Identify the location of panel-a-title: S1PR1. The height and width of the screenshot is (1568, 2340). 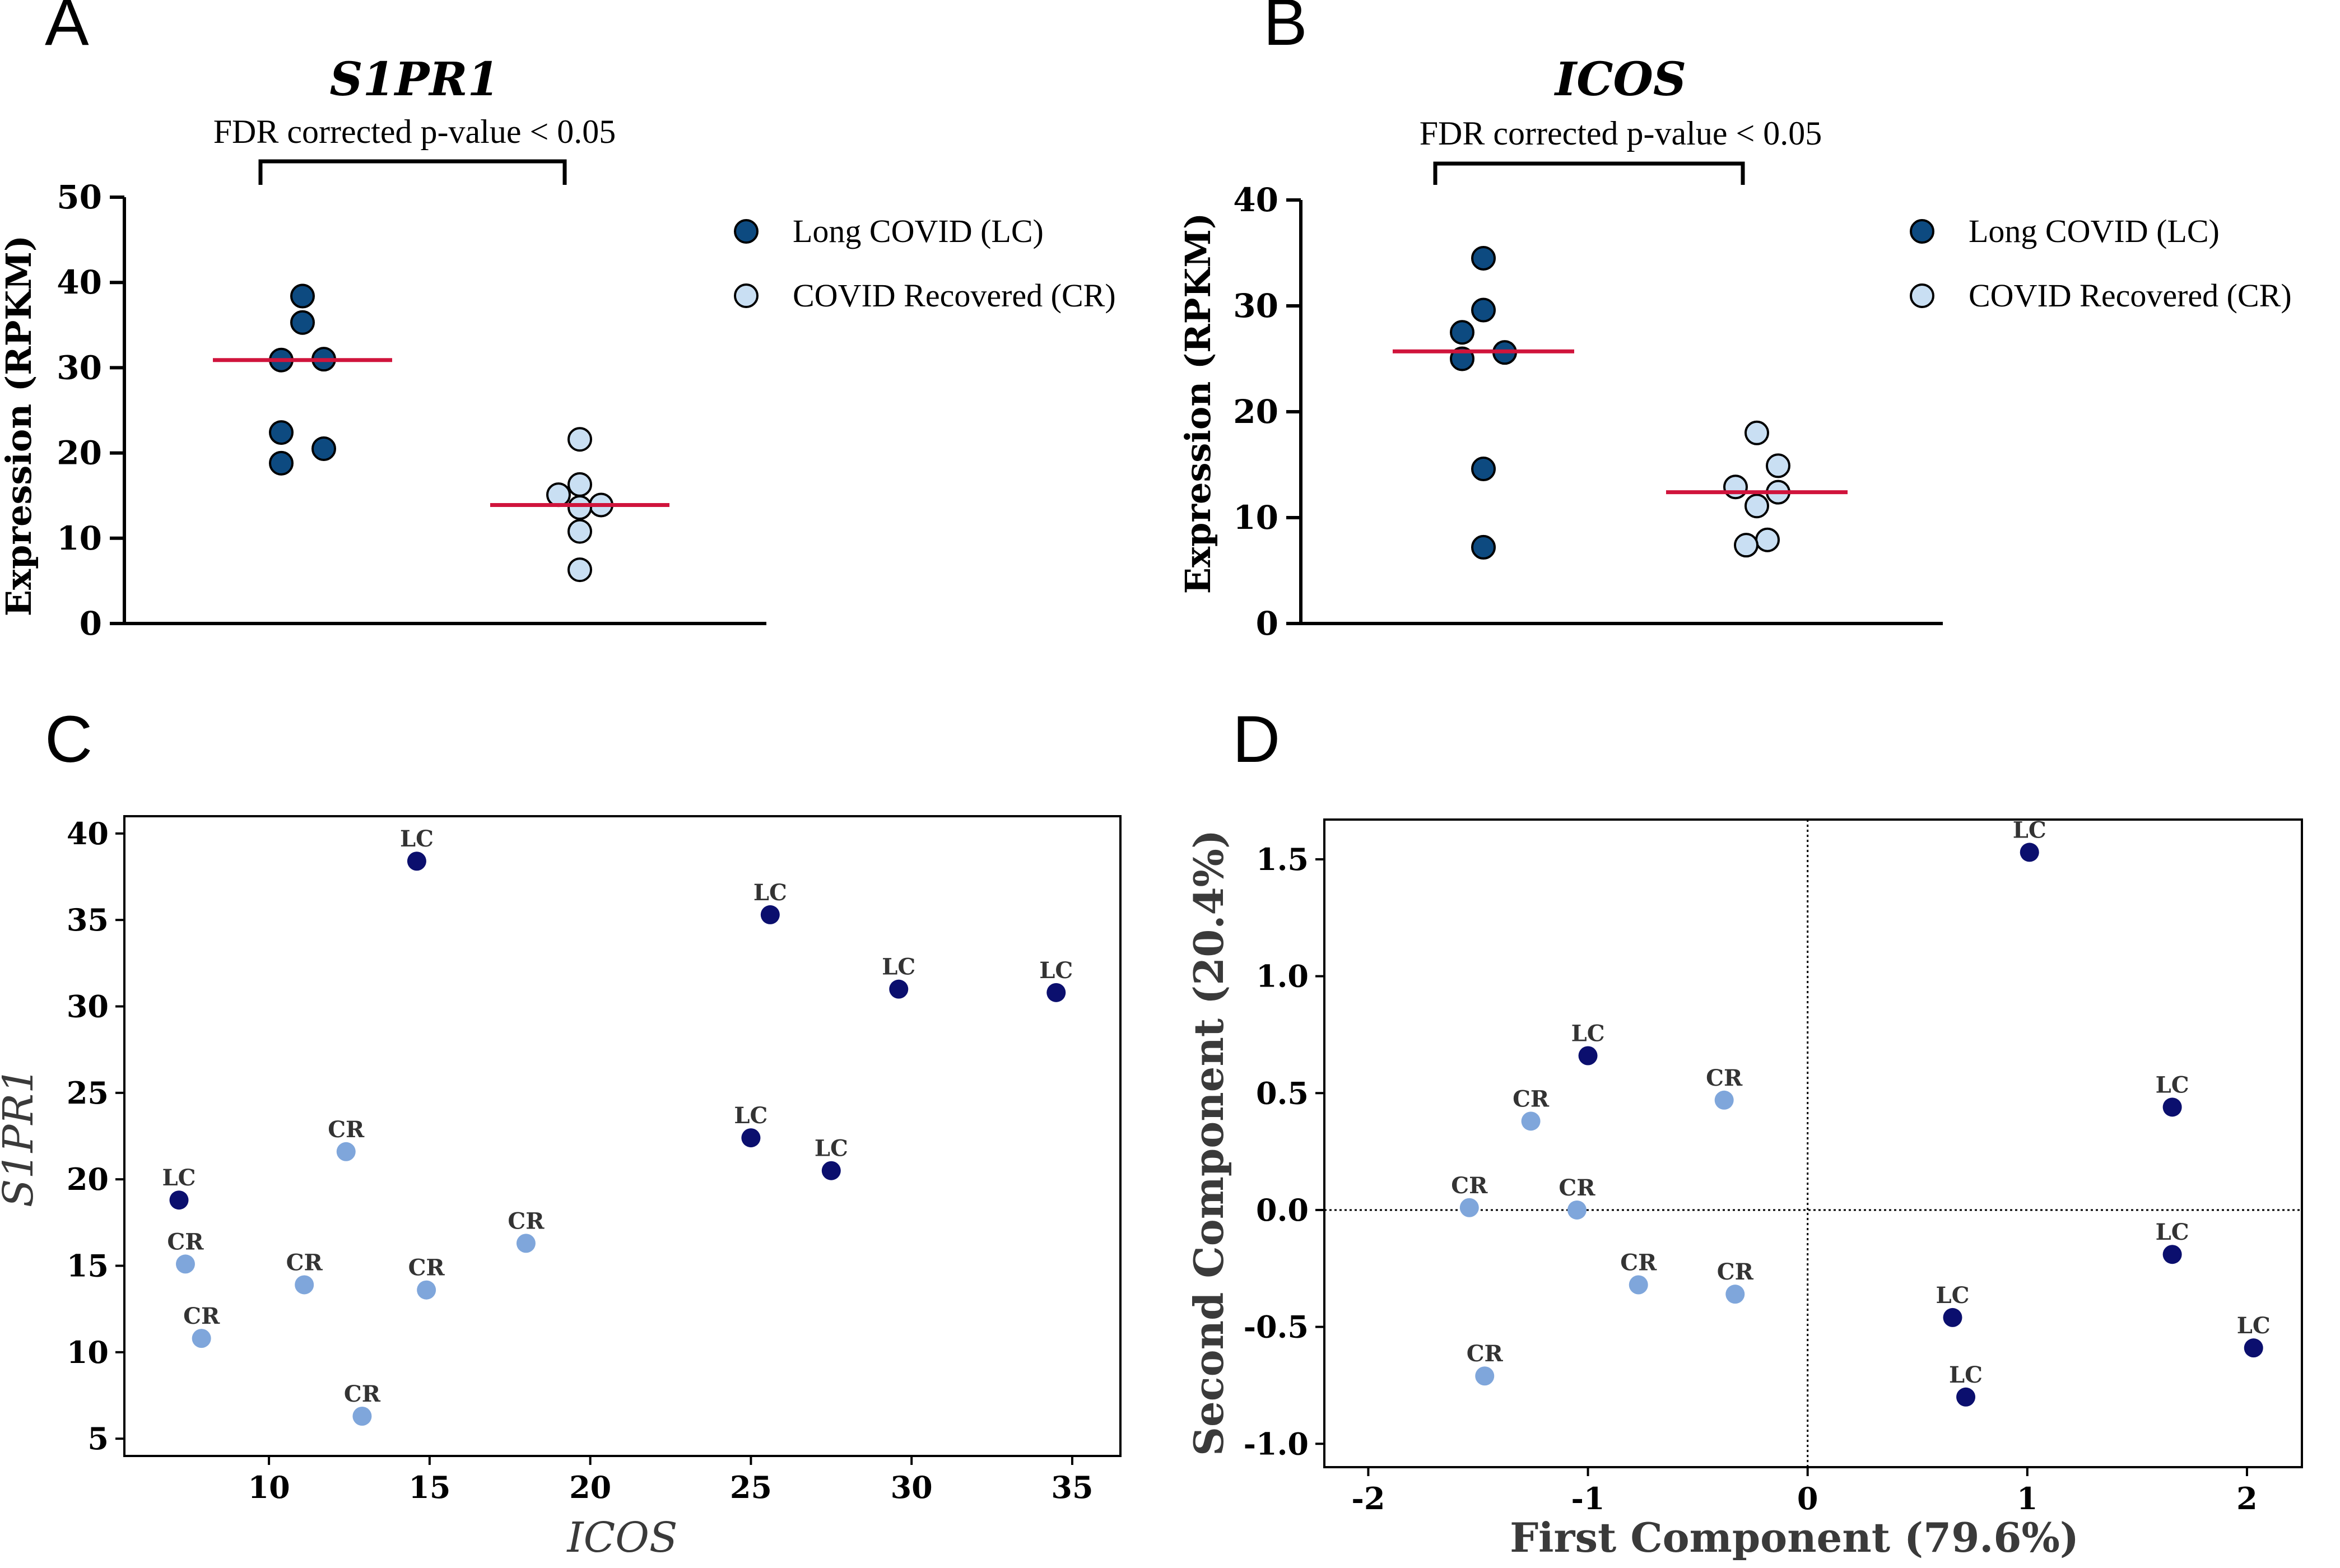
(414, 79).